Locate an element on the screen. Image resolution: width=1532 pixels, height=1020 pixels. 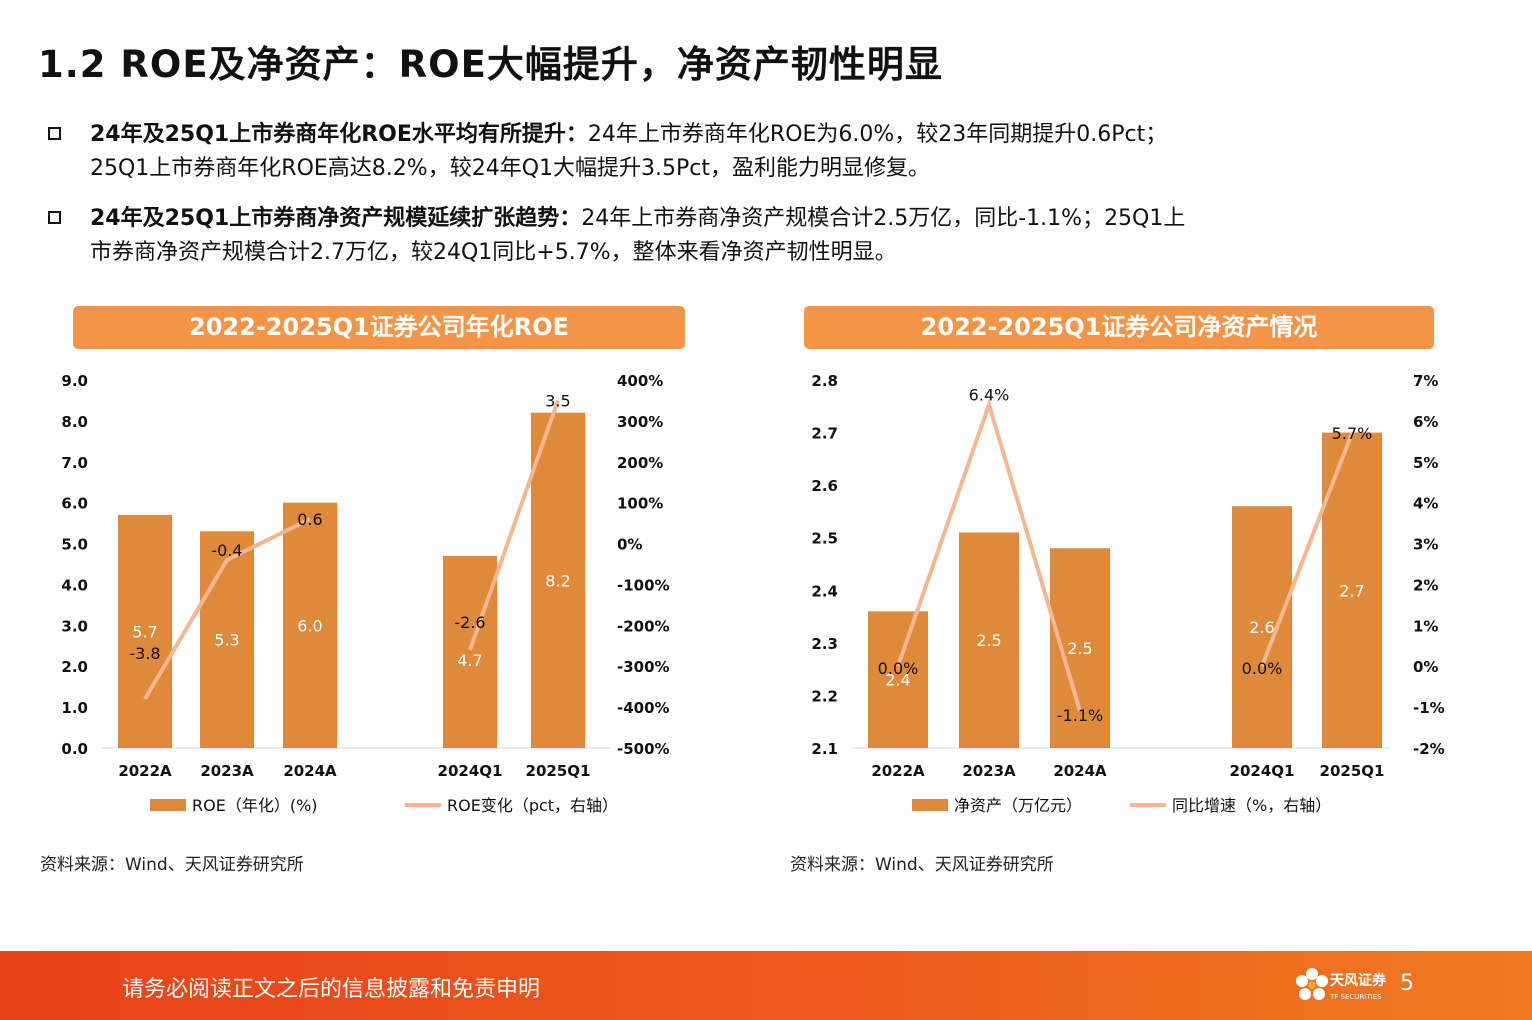
y-left-tick-label: 3.0 is located at coordinates (74, 626).